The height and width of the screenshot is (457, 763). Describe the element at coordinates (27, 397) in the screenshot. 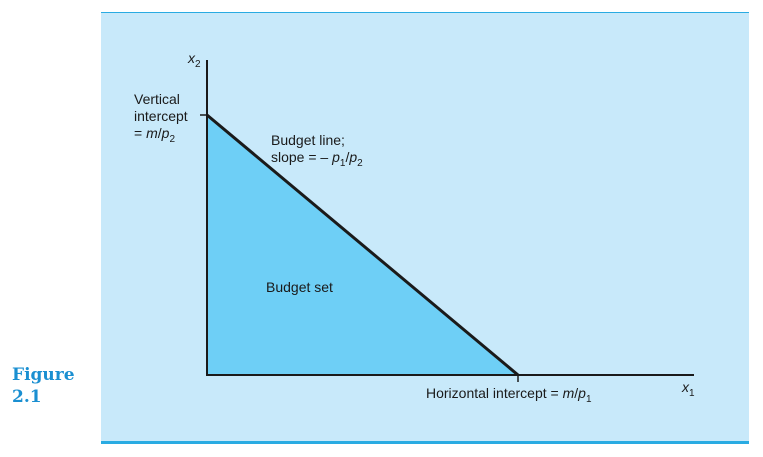

I see `figure-label-number: 2.1` at that location.